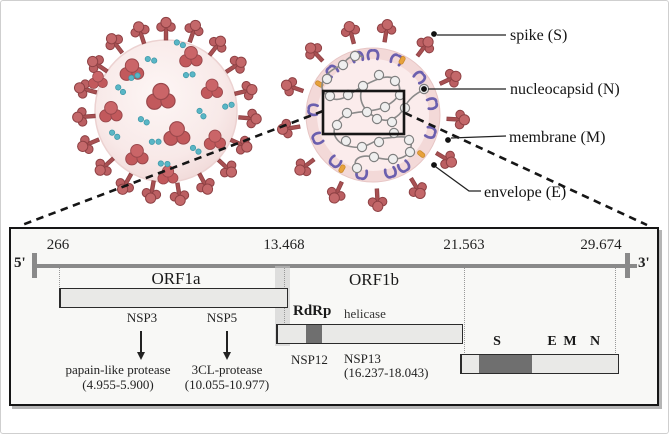 The width and height of the screenshot is (669, 434). What do you see at coordinates (20, 263) in the screenshot?
I see `five-prime-label: 5'` at bounding box center [20, 263].